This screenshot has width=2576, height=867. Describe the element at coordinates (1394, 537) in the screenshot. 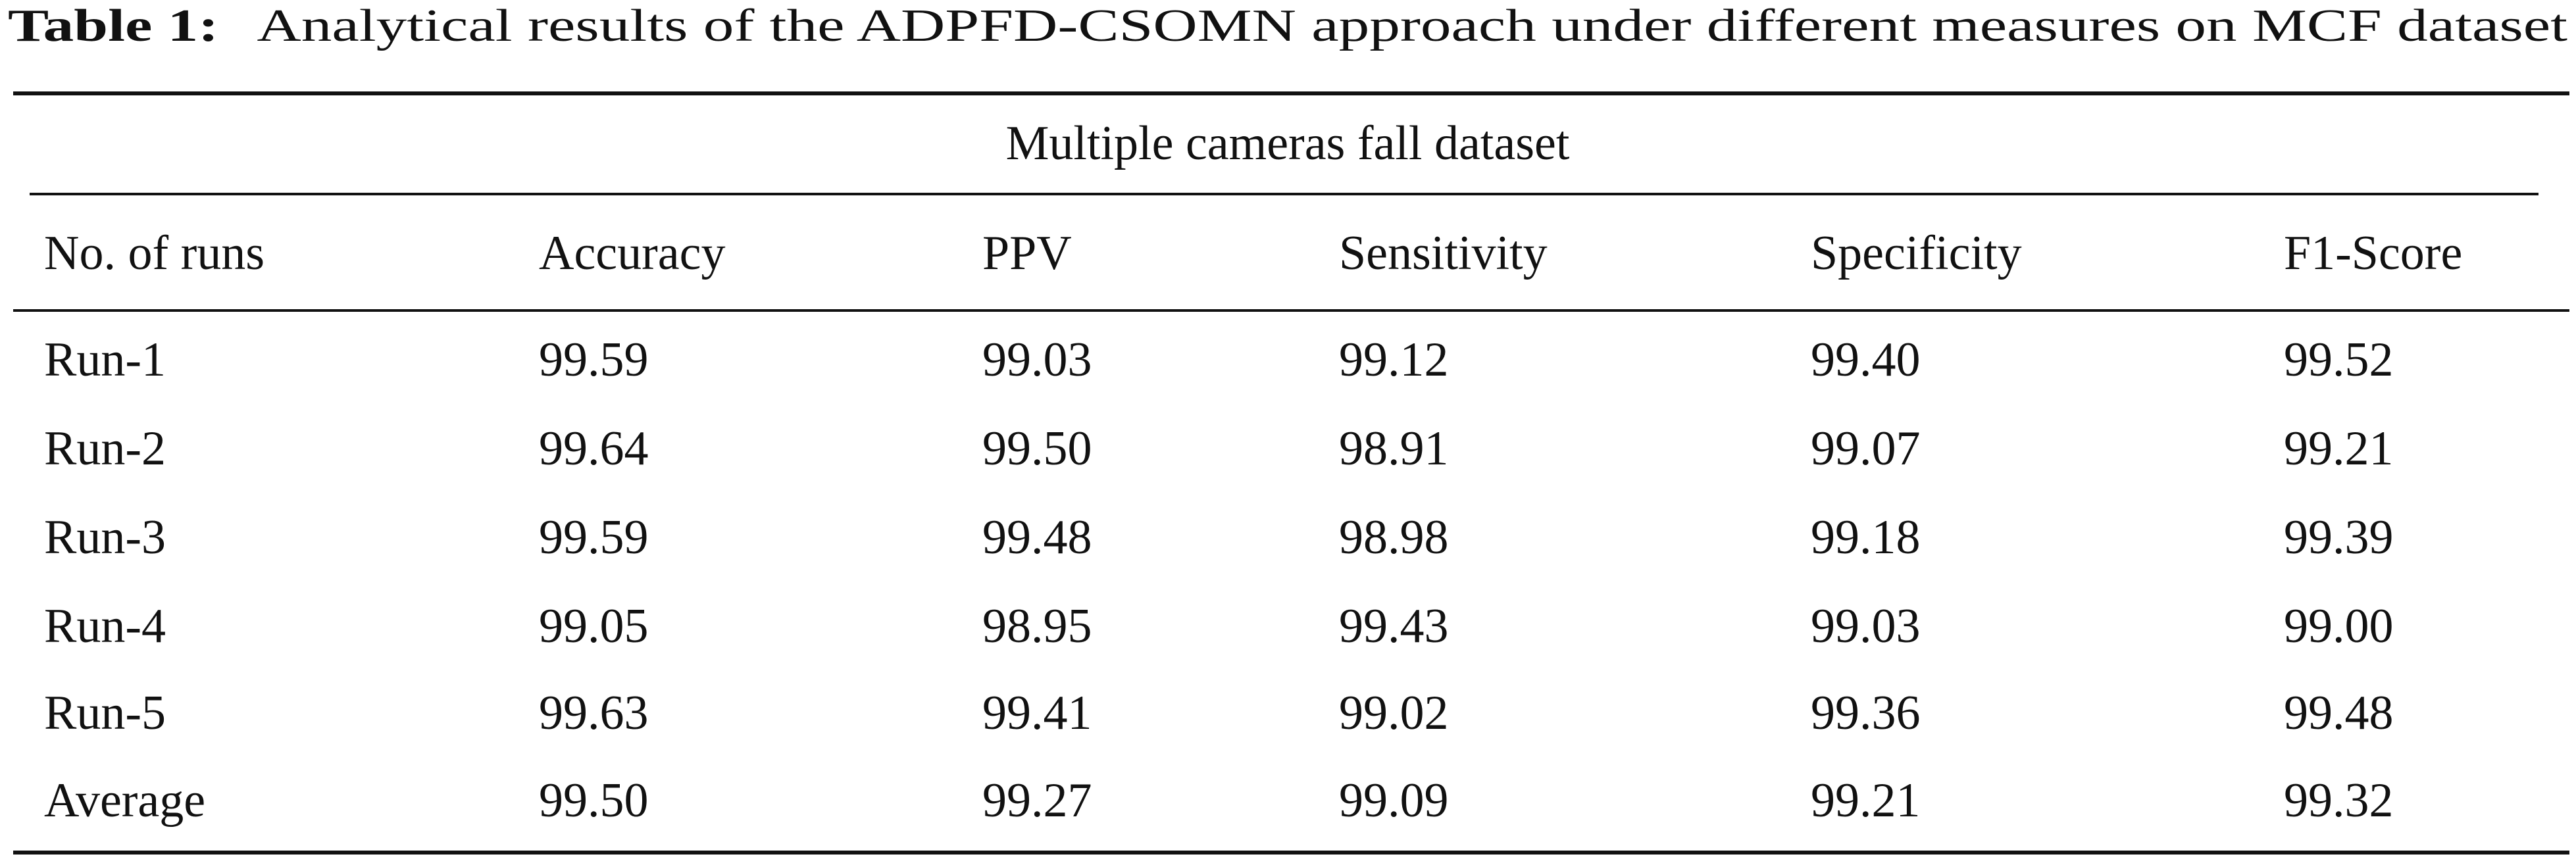

I see `cell: 98.98` at that location.